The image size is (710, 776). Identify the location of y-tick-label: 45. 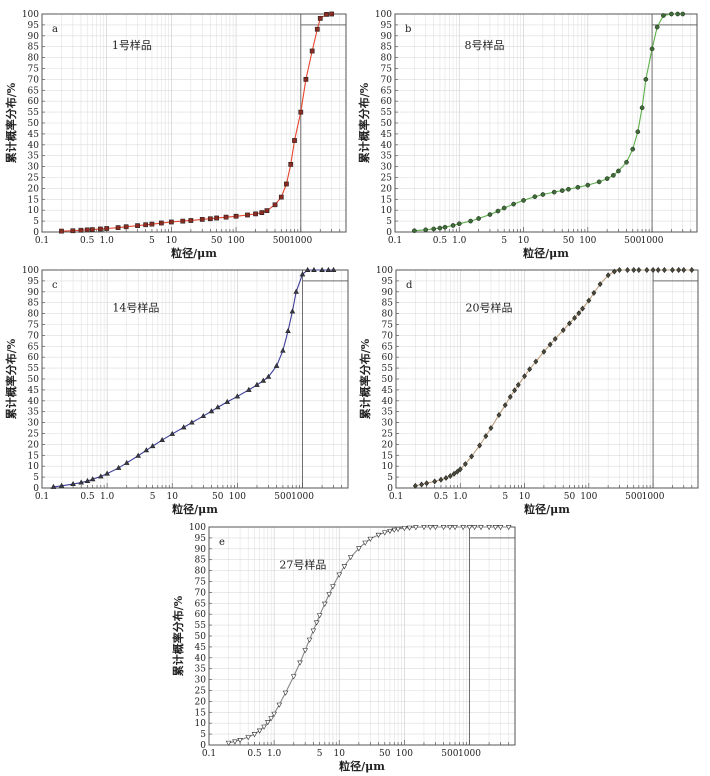
(387, 135).